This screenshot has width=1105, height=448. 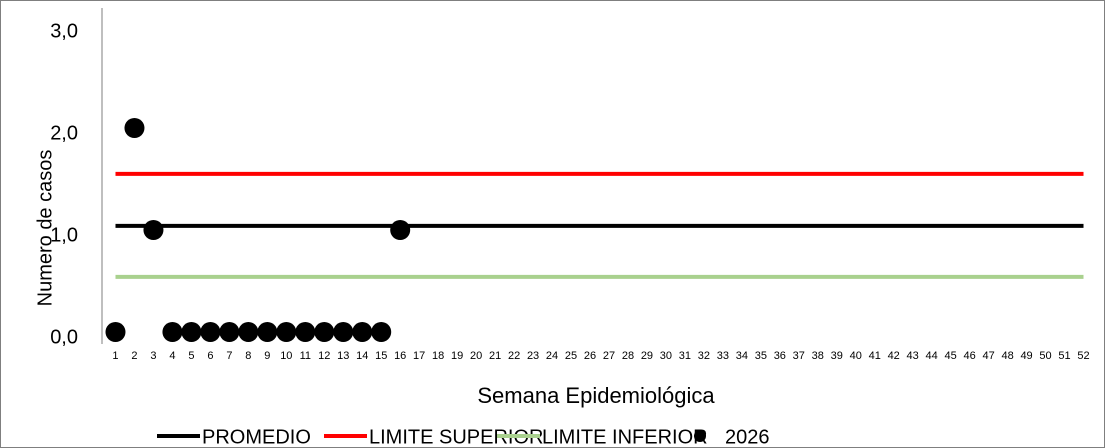 I want to click on y-tick-label: 0,0, so click(x=64, y=337).